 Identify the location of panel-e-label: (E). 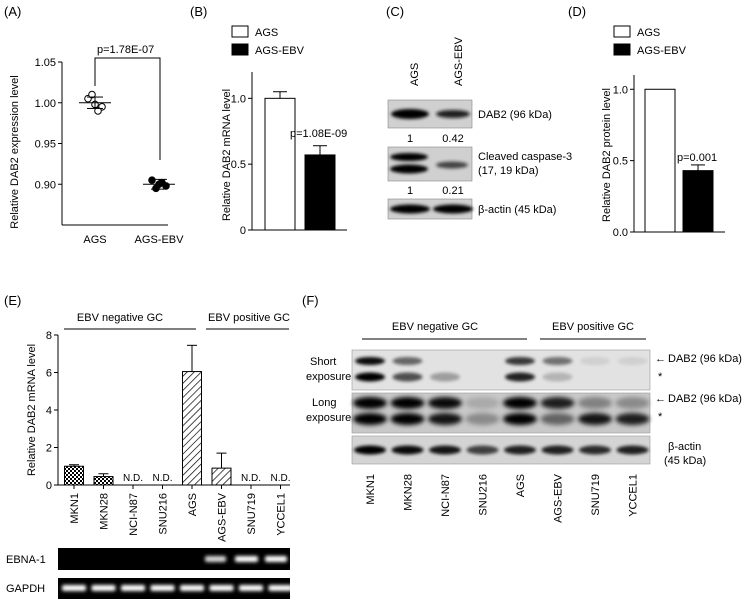
(12, 300).